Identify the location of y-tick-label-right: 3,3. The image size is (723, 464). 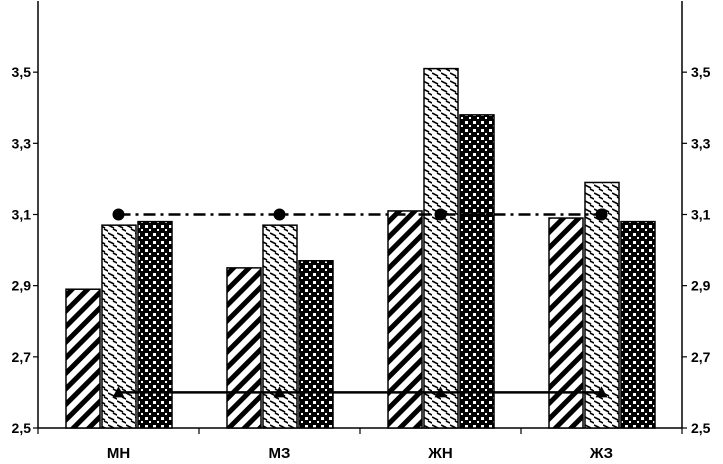
(701, 143).